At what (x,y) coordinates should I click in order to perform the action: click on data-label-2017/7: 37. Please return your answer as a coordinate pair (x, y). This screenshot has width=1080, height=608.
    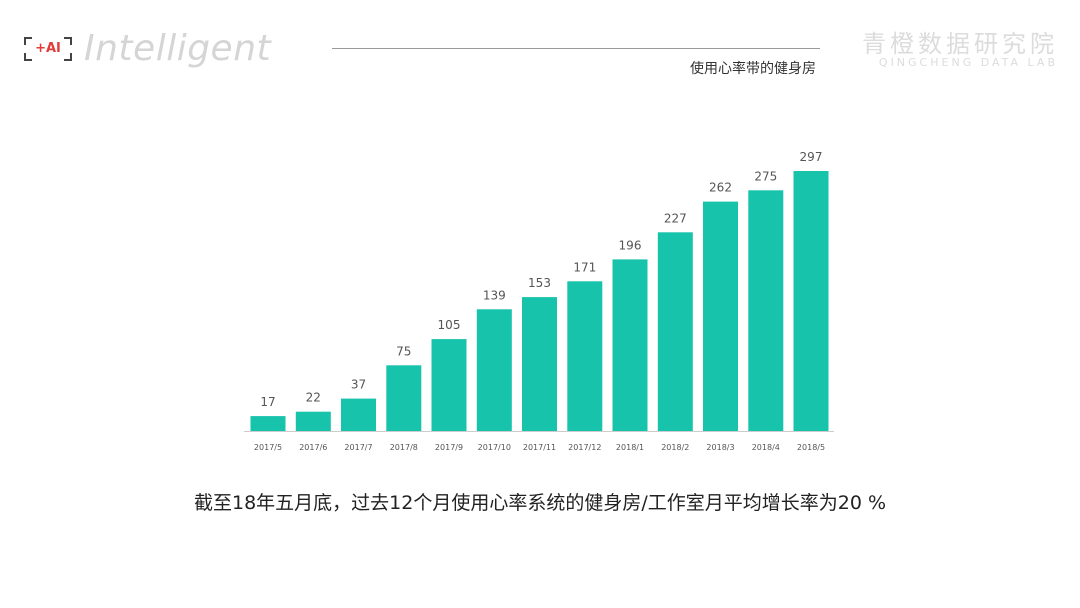
    Looking at the image, I should click on (358, 385).